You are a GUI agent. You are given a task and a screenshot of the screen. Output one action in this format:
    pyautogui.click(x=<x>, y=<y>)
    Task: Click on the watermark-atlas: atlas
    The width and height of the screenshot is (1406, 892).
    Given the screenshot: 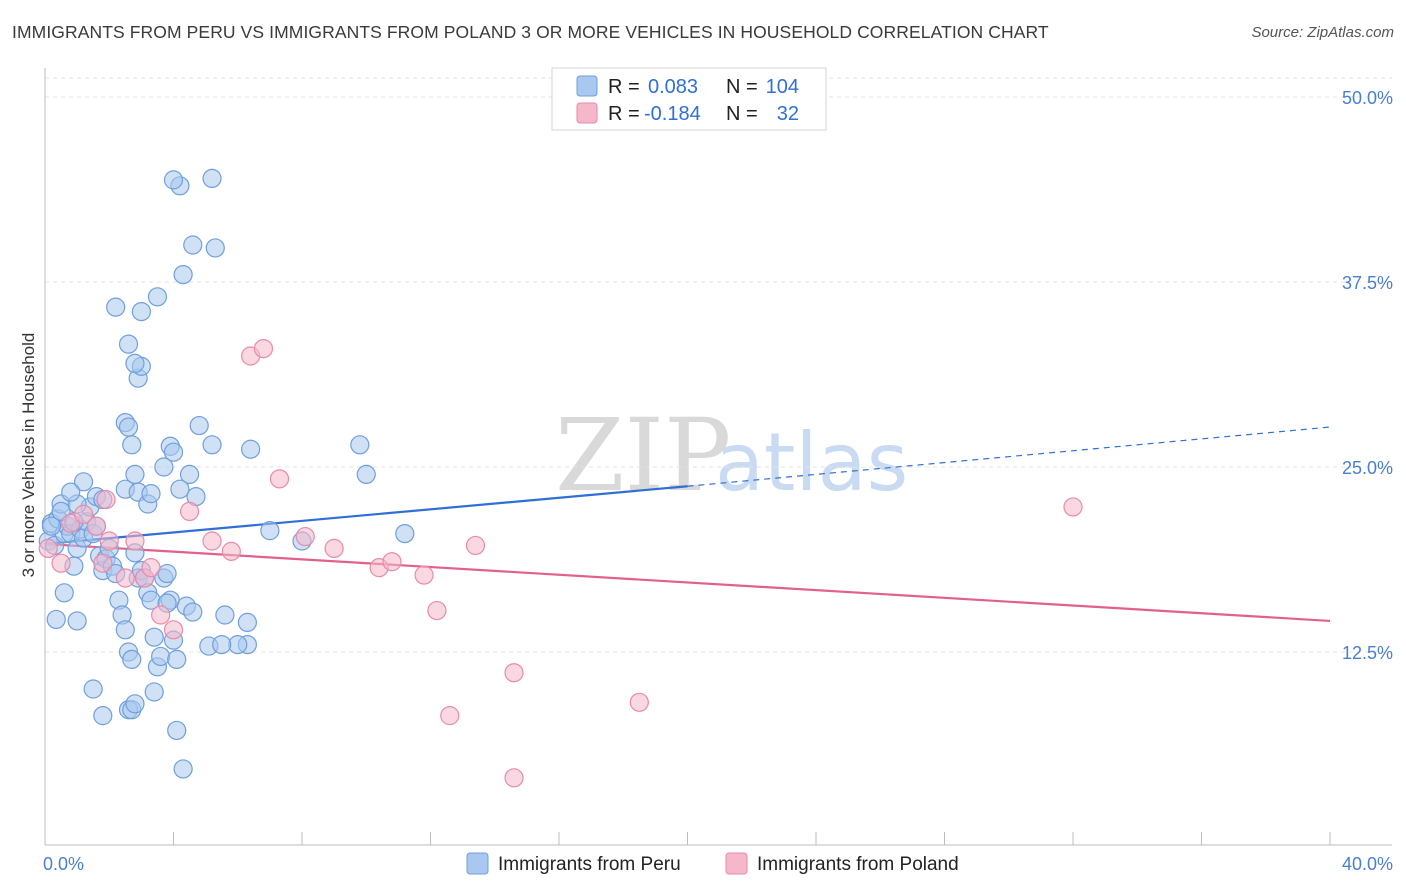 What is the action you would take?
    pyautogui.click(x=811, y=462)
    